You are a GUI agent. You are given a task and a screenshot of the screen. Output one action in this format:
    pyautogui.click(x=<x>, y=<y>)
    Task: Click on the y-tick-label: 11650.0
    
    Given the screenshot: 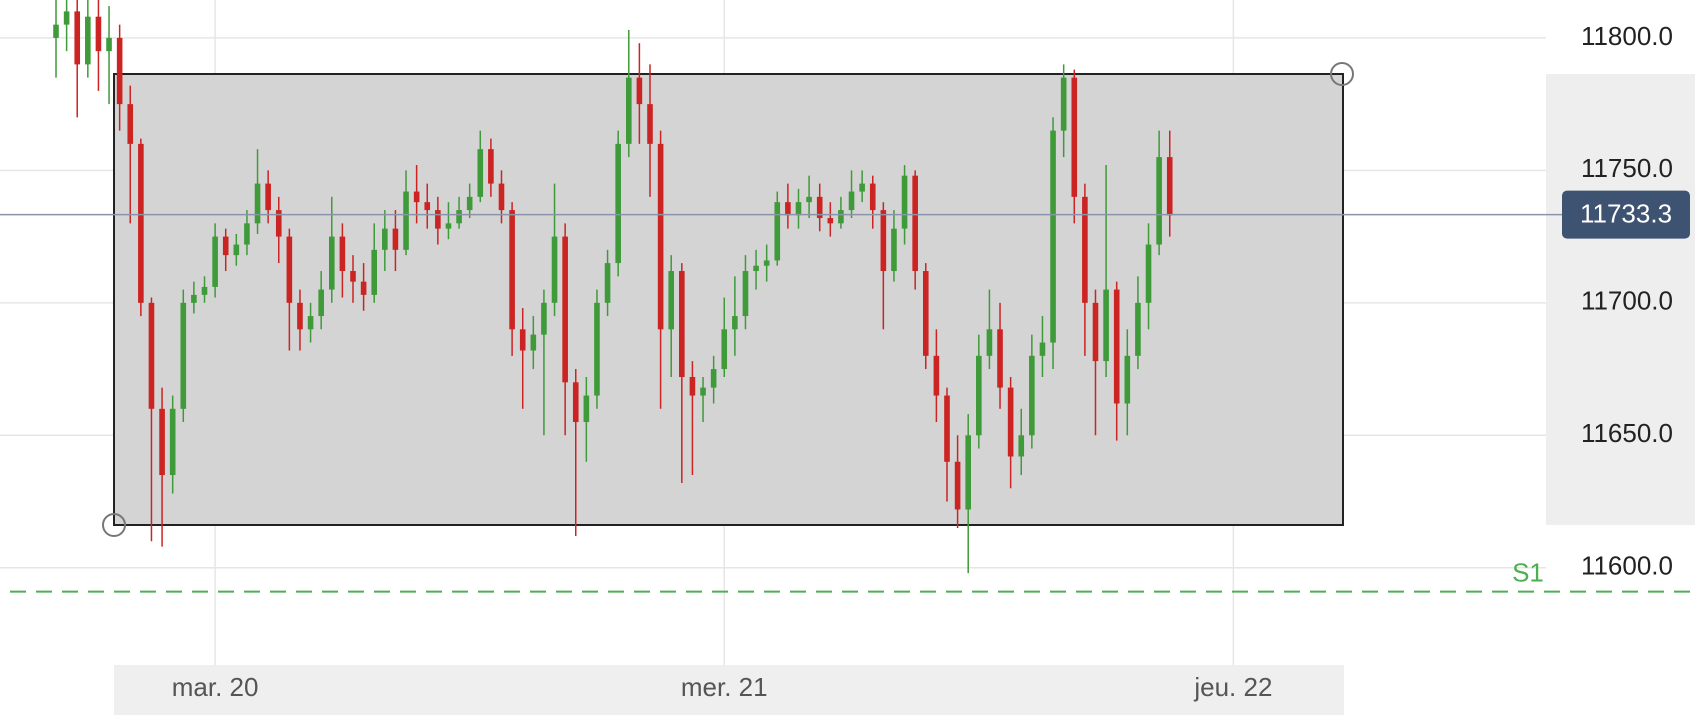 What is the action you would take?
    pyautogui.click(x=1627, y=433)
    